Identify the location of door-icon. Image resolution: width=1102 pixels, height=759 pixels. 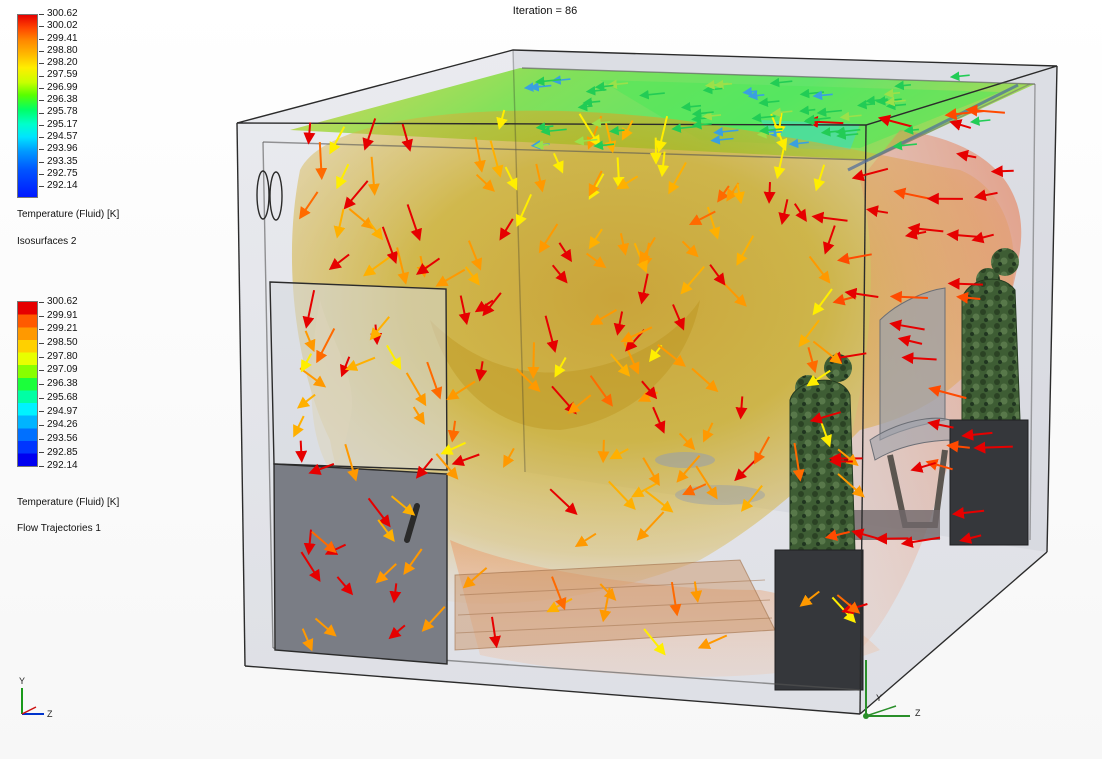
(352, 417).